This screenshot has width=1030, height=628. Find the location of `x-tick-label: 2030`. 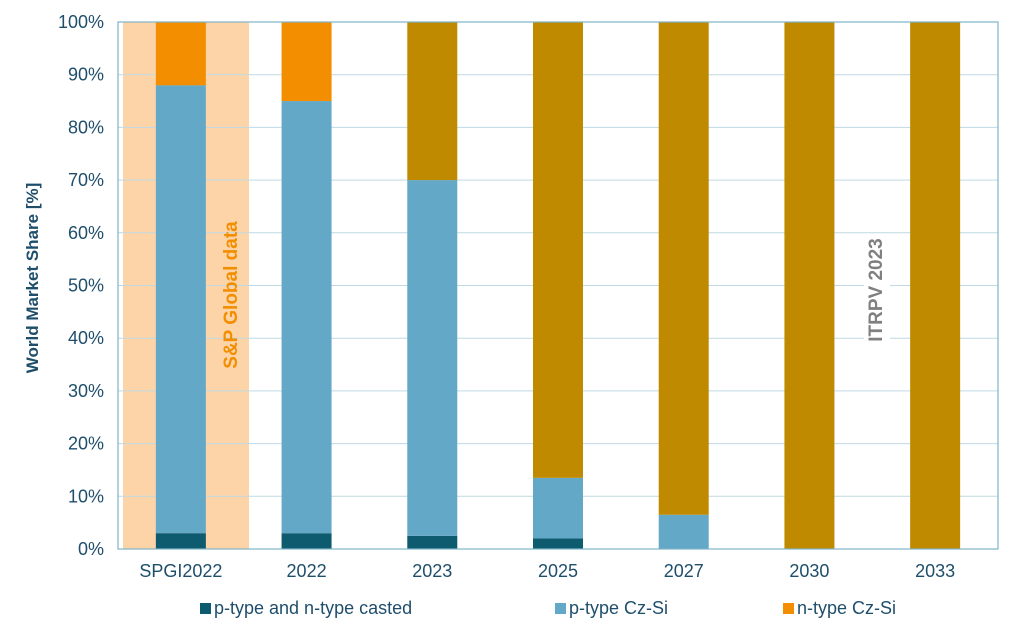

x-tick-label: 2030 is located at coordinates (809, 571).